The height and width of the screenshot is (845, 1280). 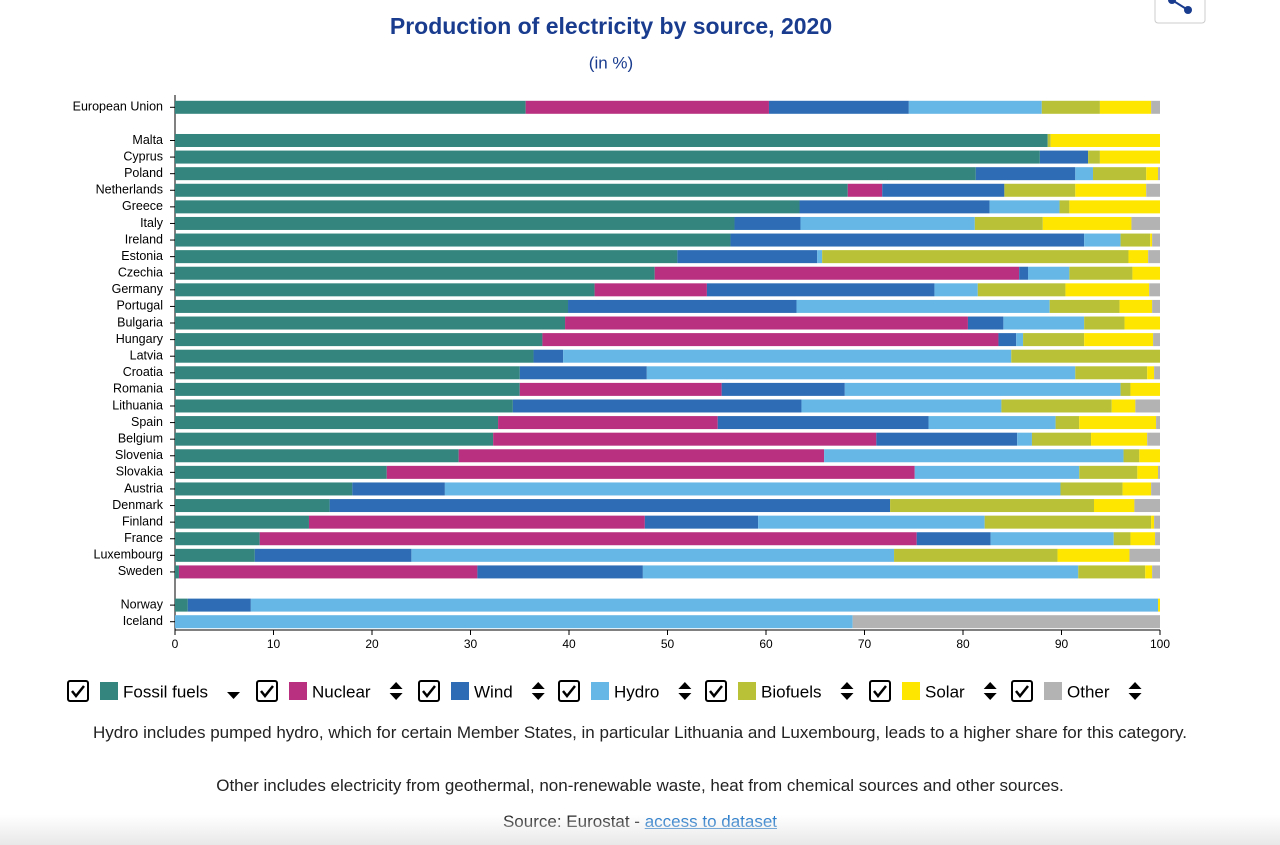 What do you see at coordinates (945, 691) in the screenshot?
I see `legend-label: Solar` at bounding box center [945, 691].